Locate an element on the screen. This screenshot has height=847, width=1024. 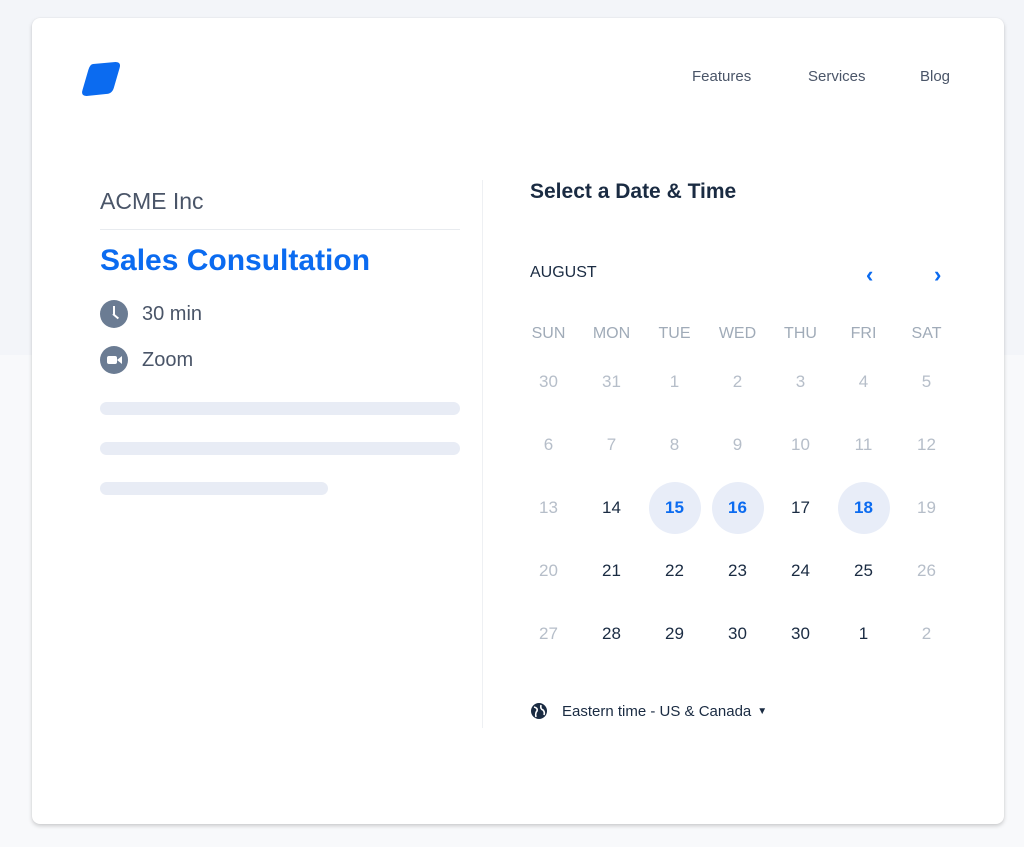
nav-services: Services is located at coordinates (837, 76).